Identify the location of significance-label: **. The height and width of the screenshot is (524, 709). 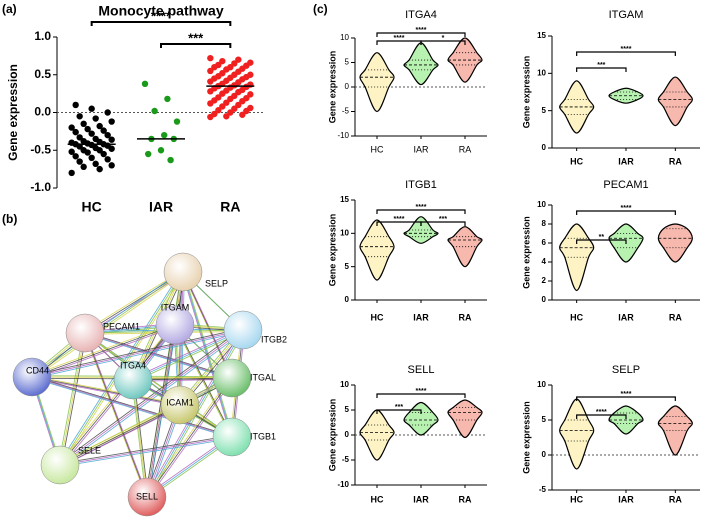
(602, 237).